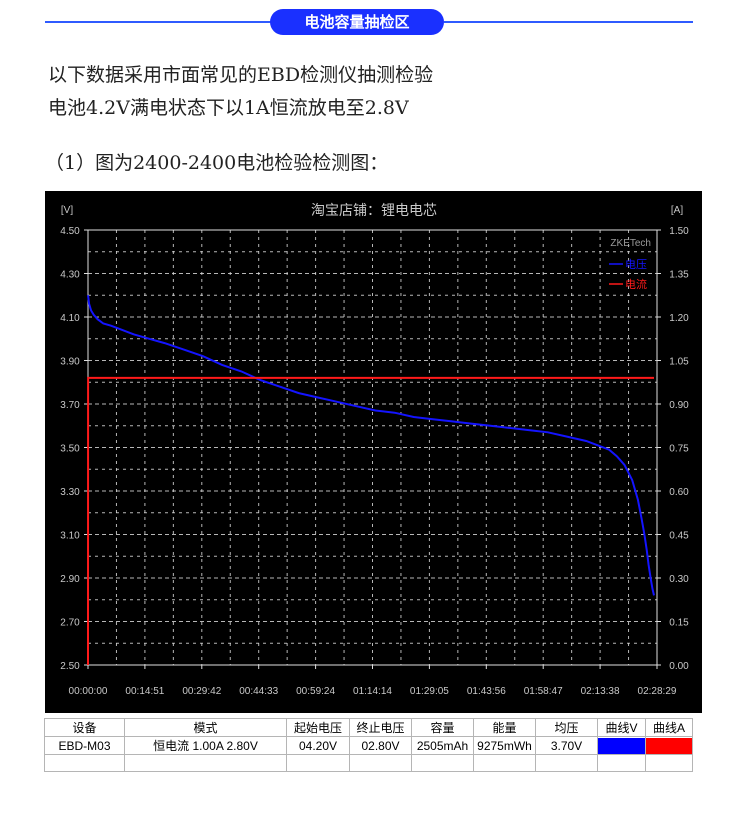  What do you see at coordinates (600, 691) in the screenshot?
I see `x-tick-label: 02:13:38` at bounding box center [600, 691].